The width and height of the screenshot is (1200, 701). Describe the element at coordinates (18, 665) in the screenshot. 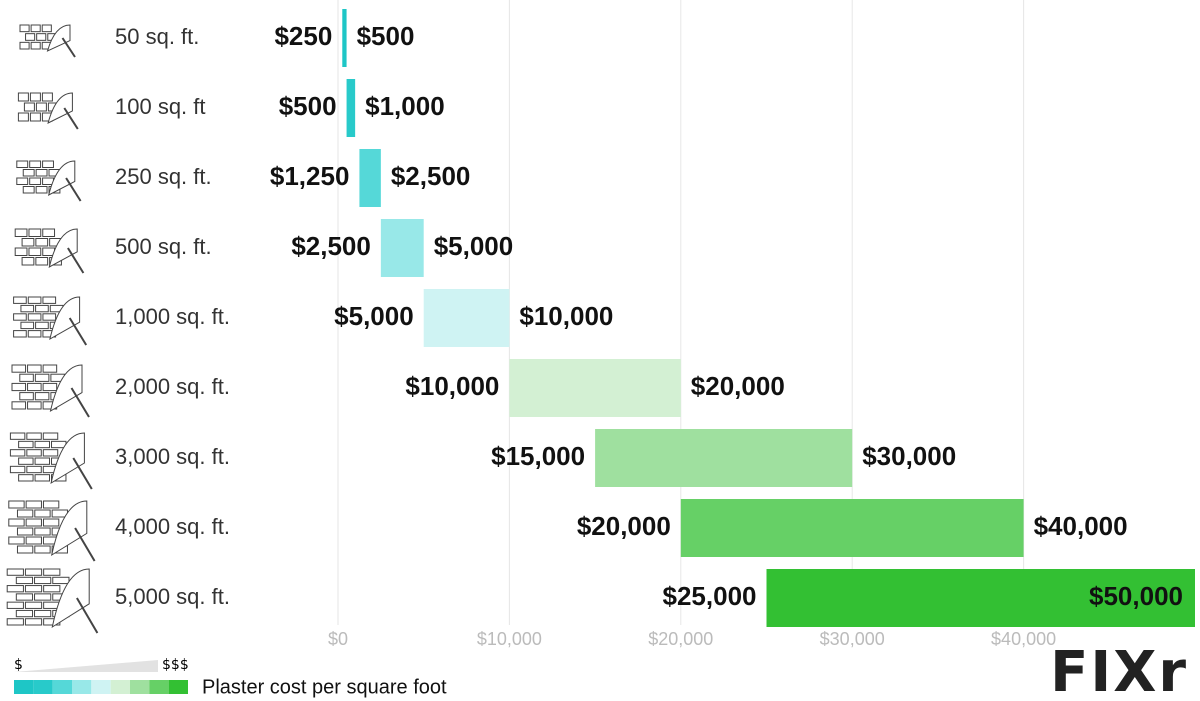

I see `legend-low: $` at that location.